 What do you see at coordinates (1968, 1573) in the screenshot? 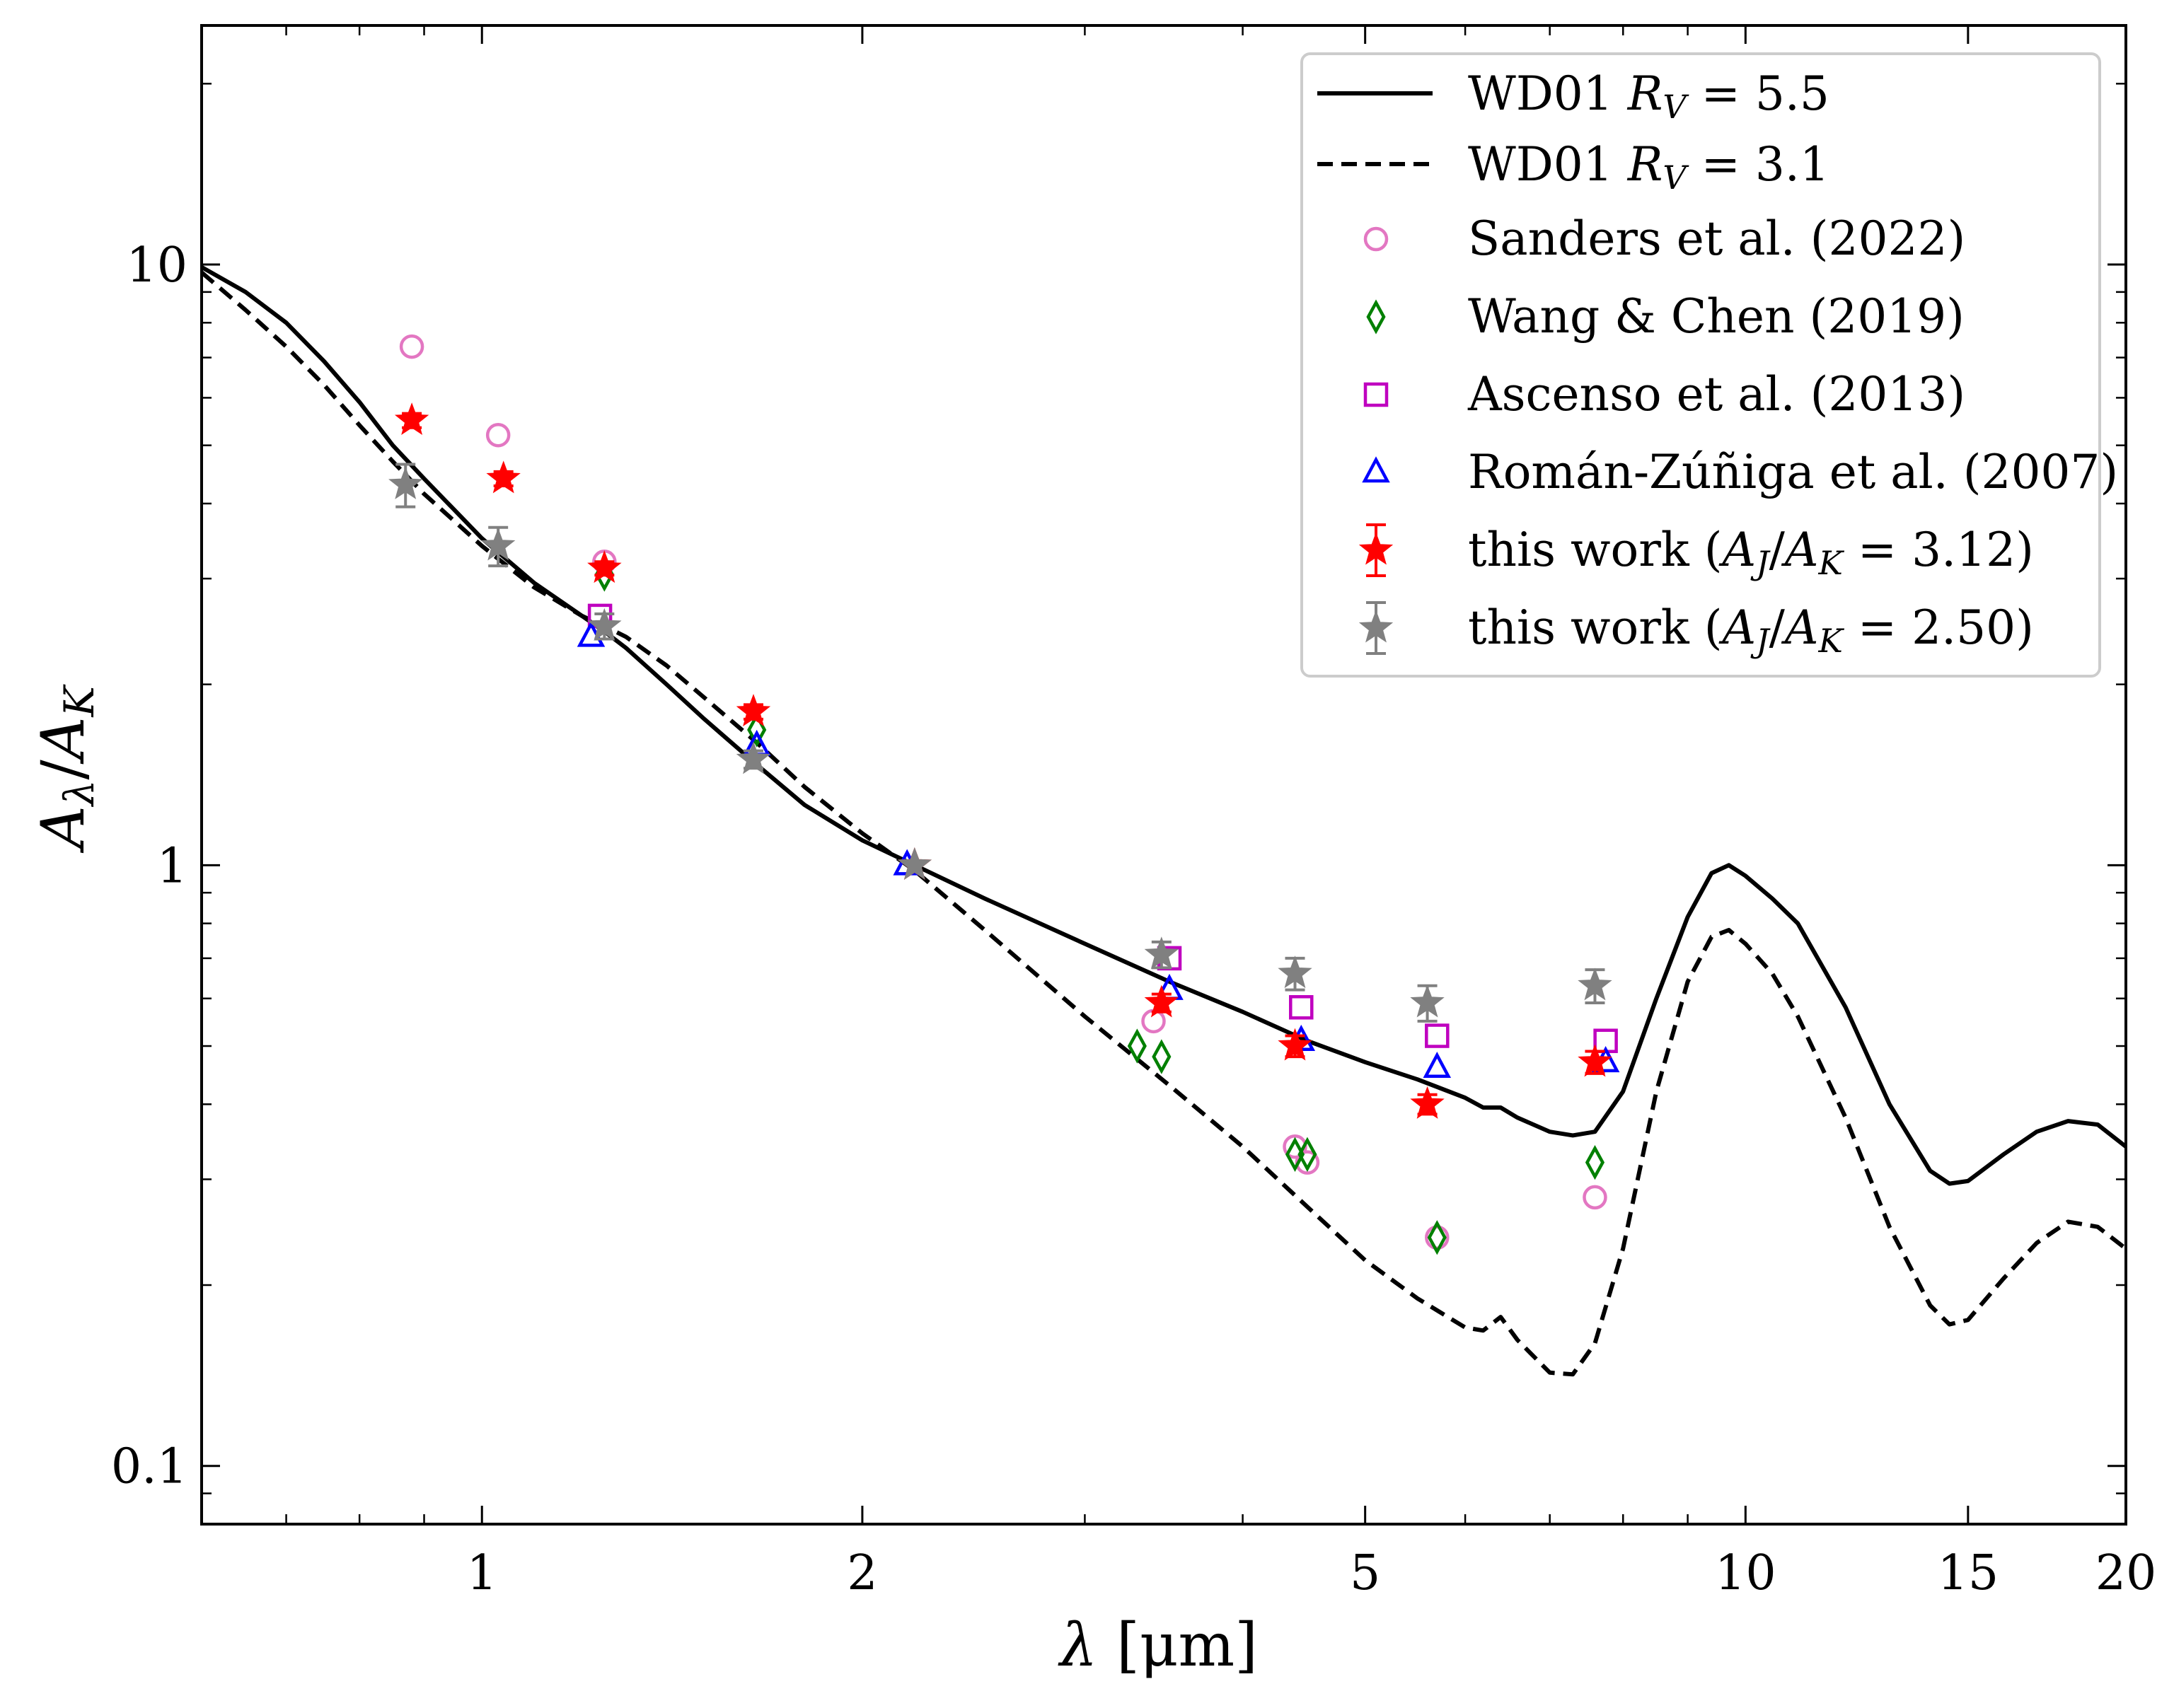
I see `x-tick-label: 15` at bounding box center [1968, 1573].